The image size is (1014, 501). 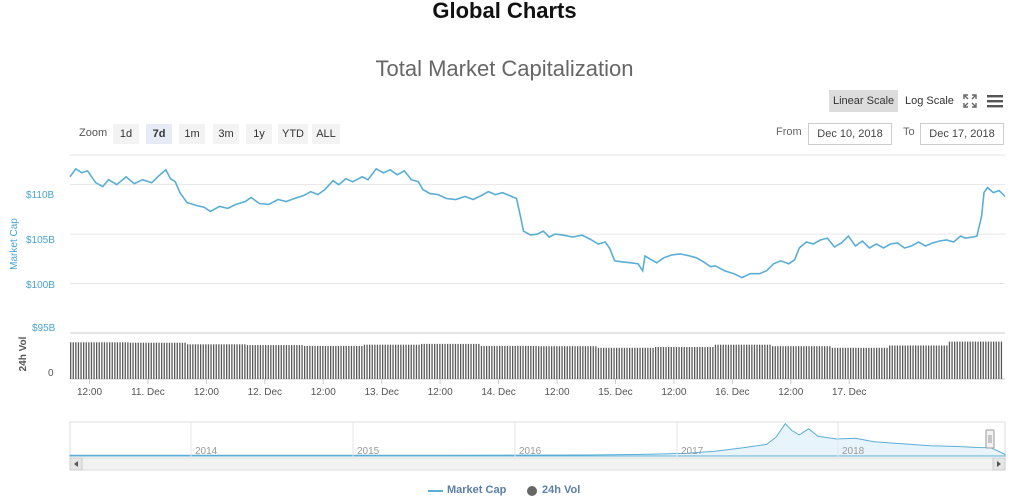 What do you see at coordinates (990, 439) in the screenshot?
I see `navigator-handle` at bounding box center [990, 439].